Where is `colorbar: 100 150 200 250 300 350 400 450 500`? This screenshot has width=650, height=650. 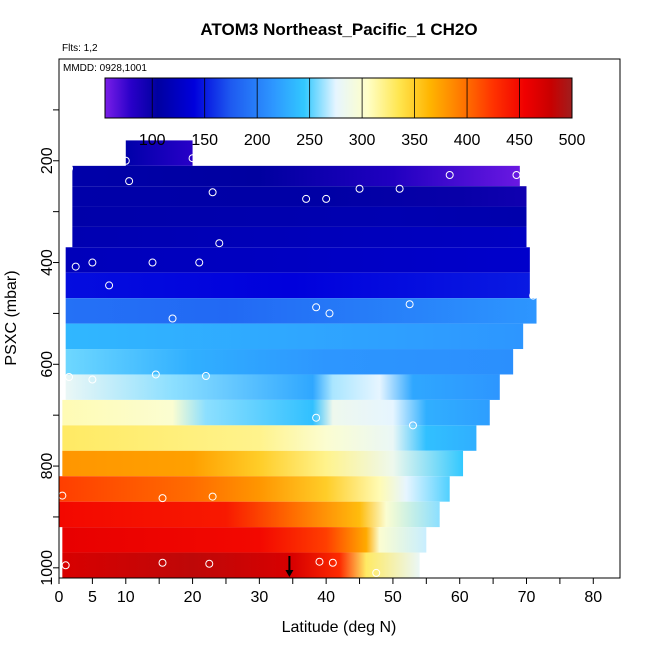 colorbar: 100 150 200 250 300 350 400 450 500 is located at coordinates (345, 113).